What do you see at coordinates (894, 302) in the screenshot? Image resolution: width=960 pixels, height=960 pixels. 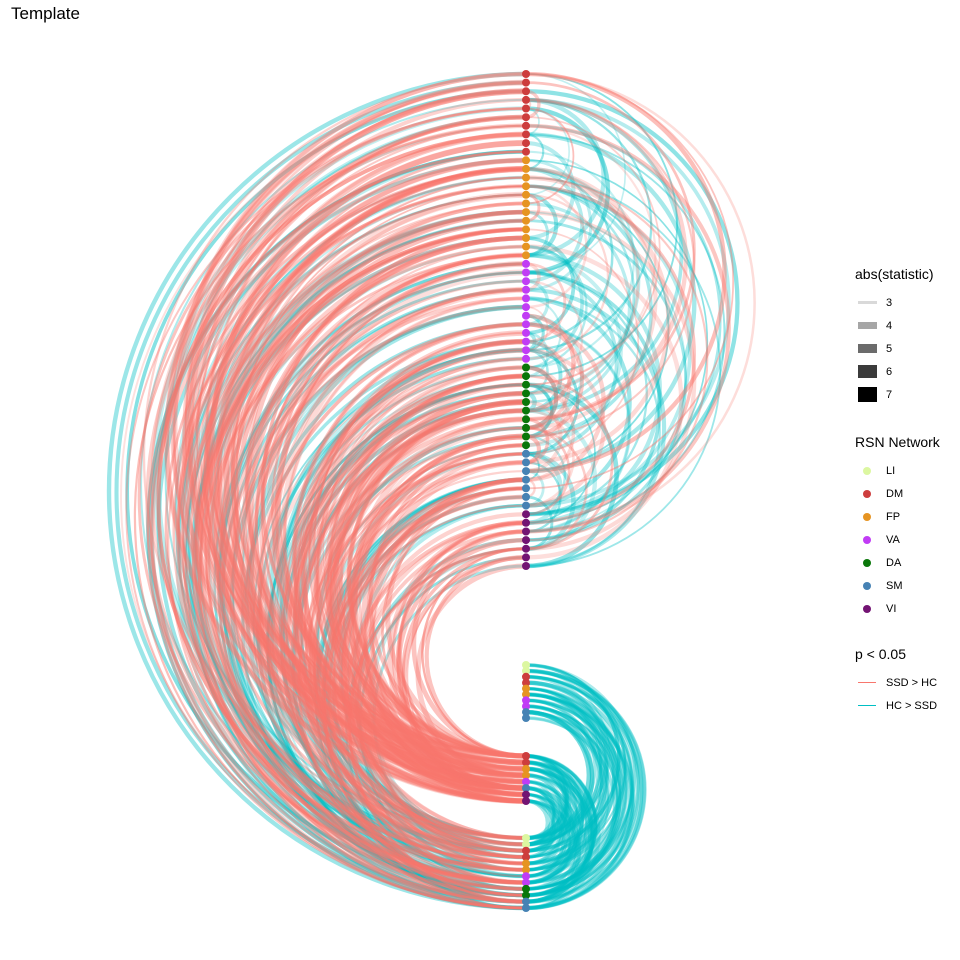 I see `legend-width-item: 3` at bounding box center [894, 302].